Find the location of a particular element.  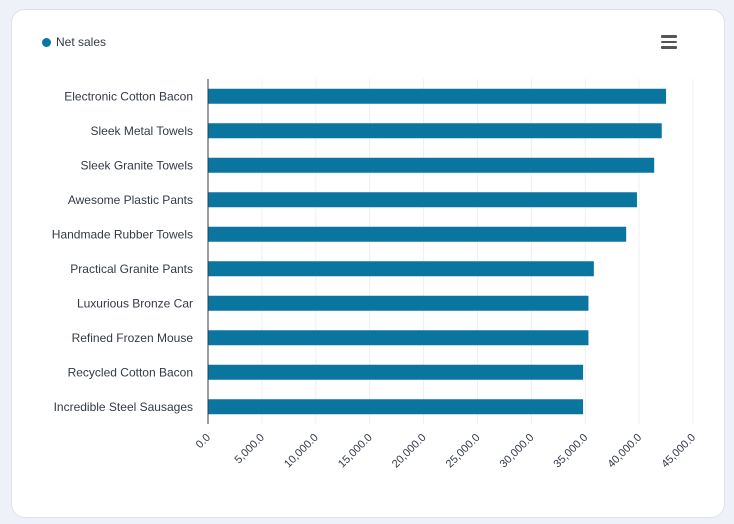

x-tick-label: 40,000.0 is located at coordinates (624, 451).